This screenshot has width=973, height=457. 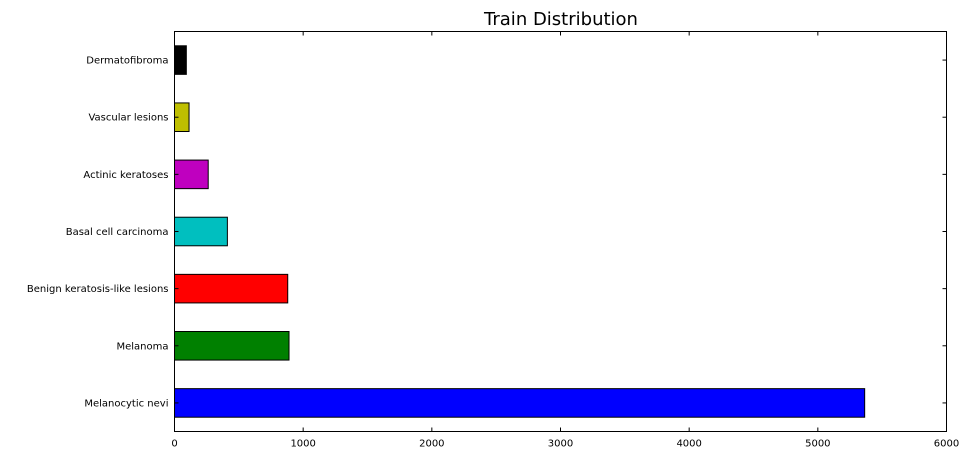 What do you see at coordinates (126, 403) in the screenshot?
I see `y-tick-label: Melanocytic nevi` at bounding box center [126, 403].